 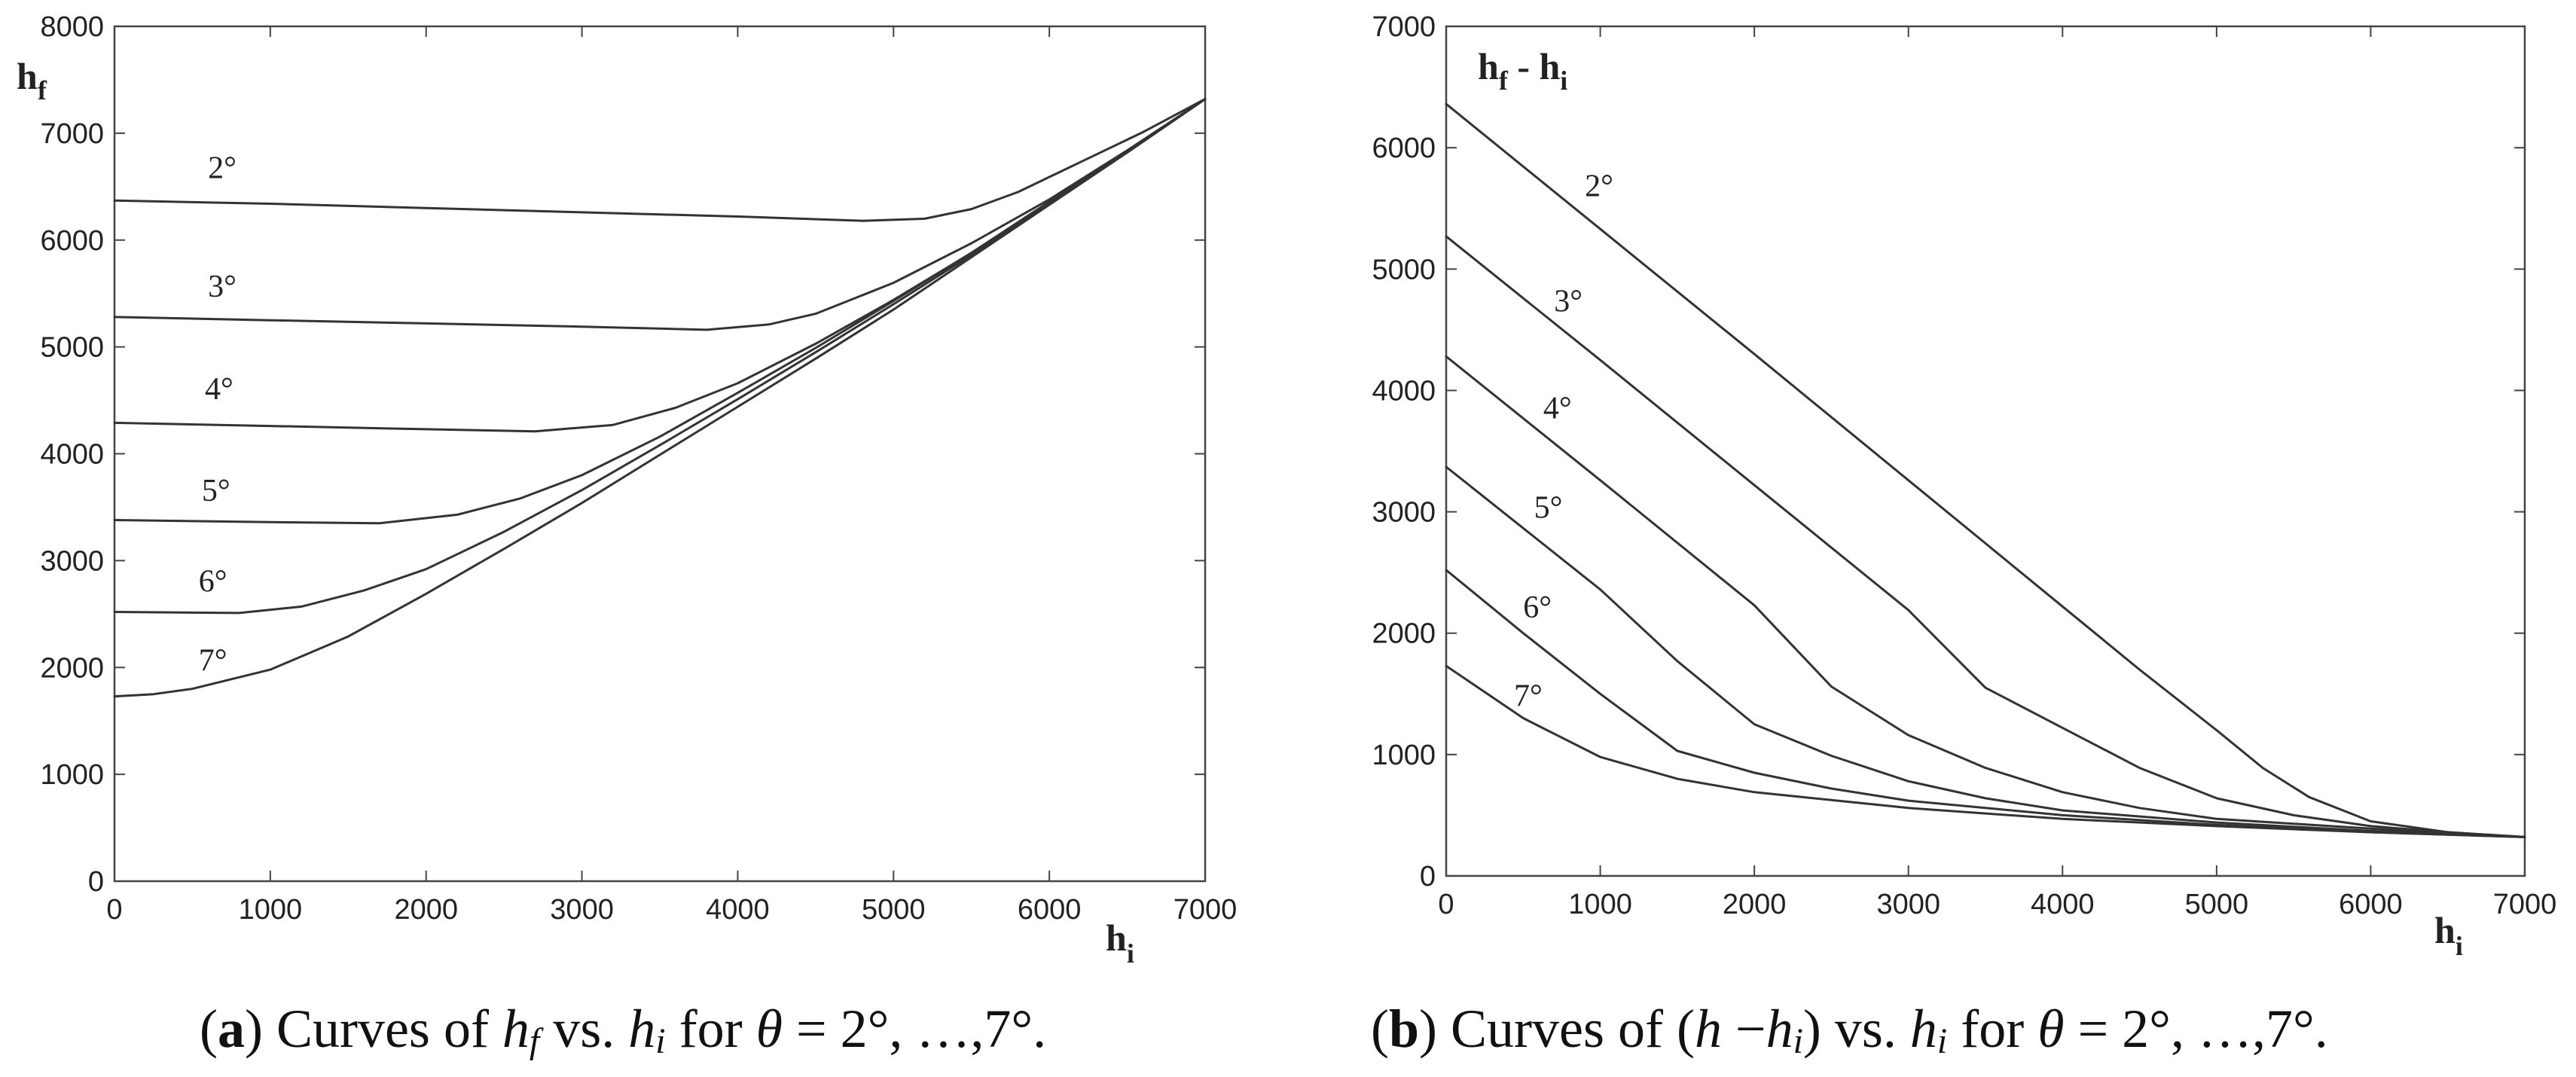 What do you see at coordinates (1599, 186) in the screenshot?
I see `series-label-b-0: 2°` at bounding box center [1599, 186].